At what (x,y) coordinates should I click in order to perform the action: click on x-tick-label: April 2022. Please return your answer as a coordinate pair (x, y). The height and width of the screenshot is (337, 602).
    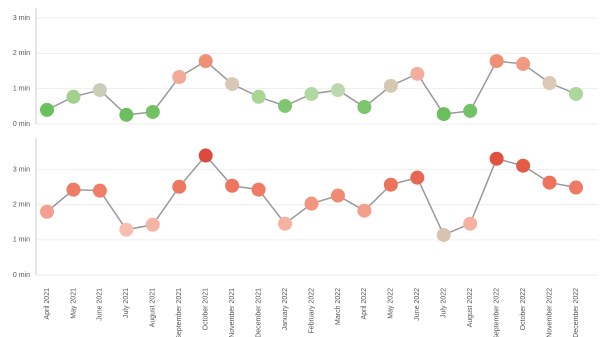
    Looking at the image, I should click on (364, 304).